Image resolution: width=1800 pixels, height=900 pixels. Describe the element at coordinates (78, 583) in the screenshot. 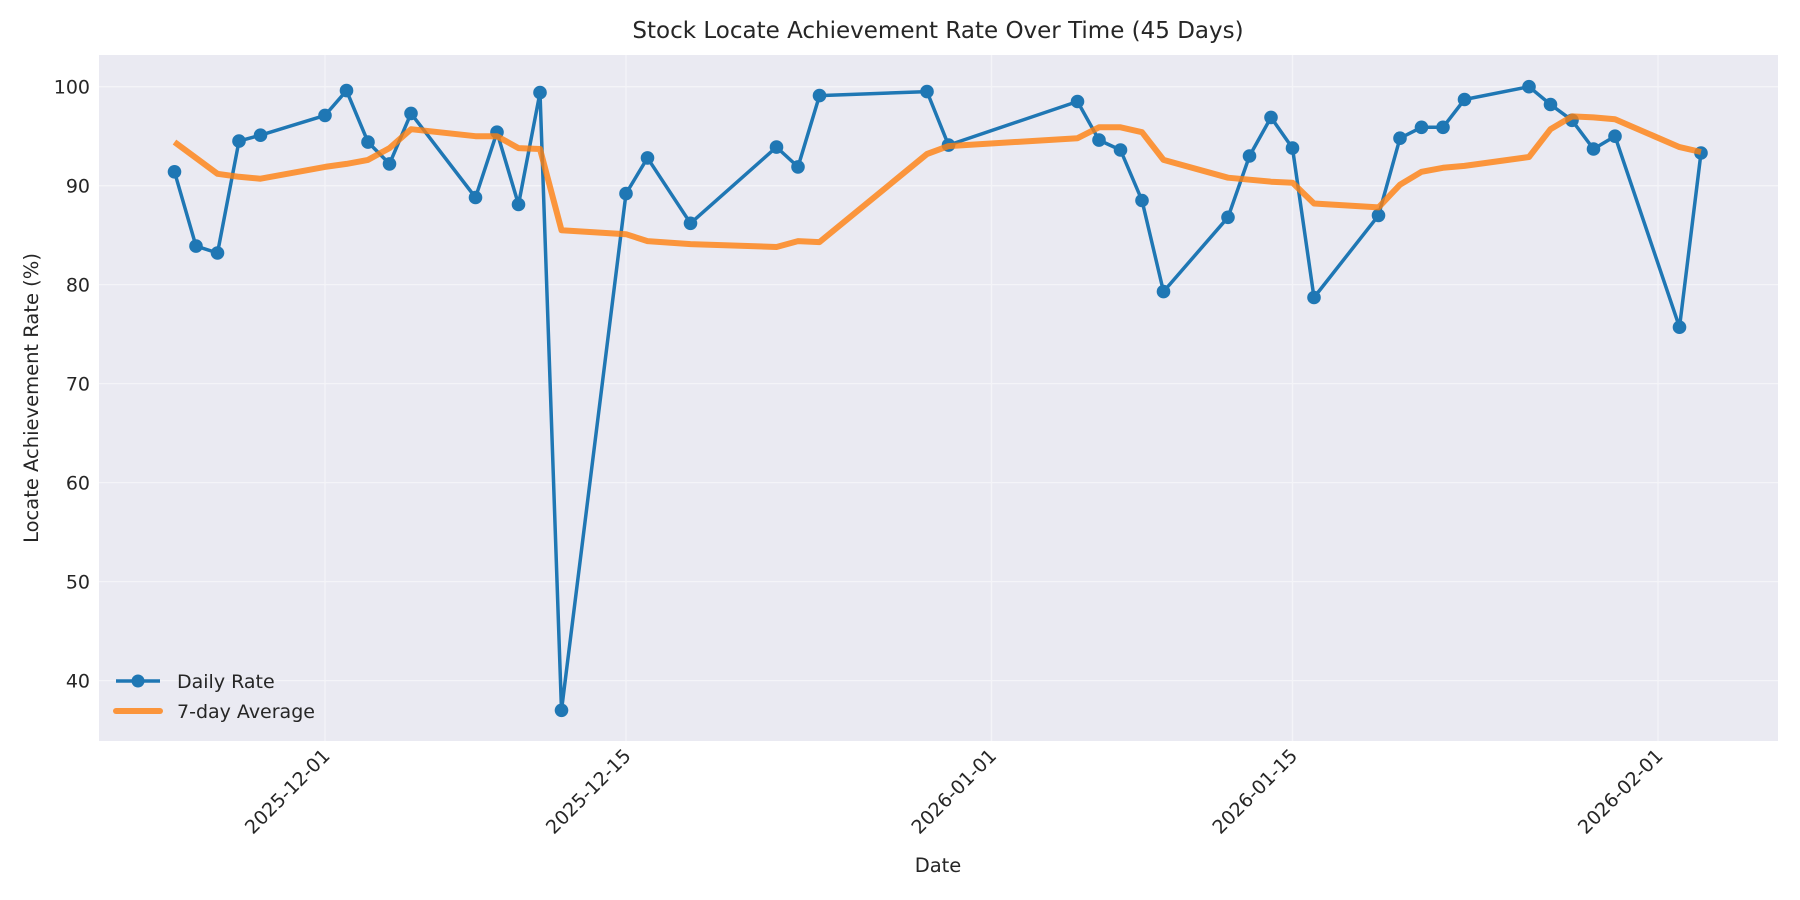

I see `y-tick-label: 50` at that location.